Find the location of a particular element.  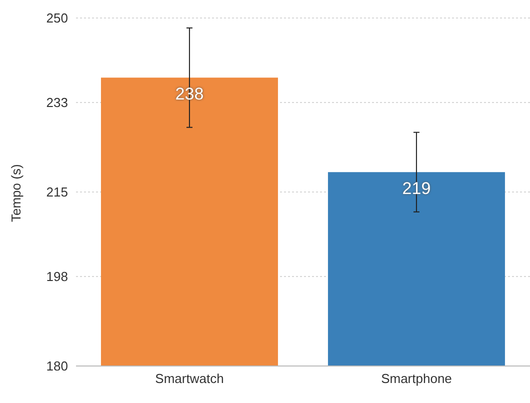

y-tick-label: 198 is located at coordinates (57, 276).